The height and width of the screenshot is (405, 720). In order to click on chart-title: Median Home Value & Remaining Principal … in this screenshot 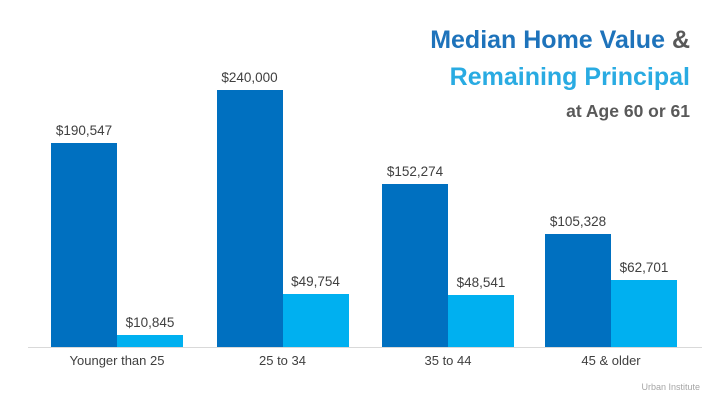, I will do `click(560, 74)`.